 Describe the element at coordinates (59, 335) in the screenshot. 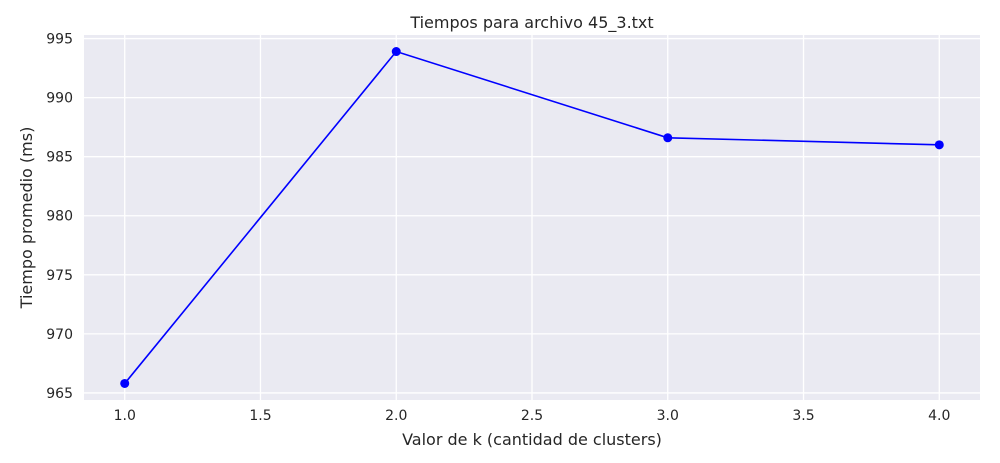

I see `y-tick-label: 970` at that location.